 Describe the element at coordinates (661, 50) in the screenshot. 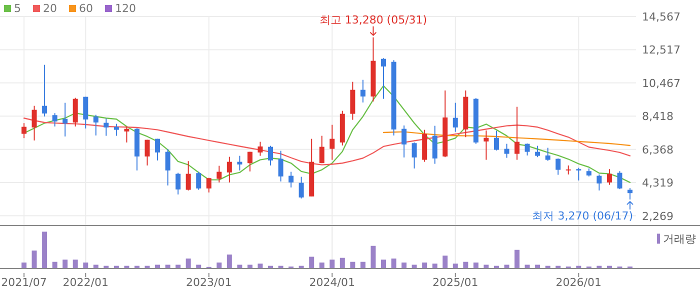

I see `y-tick-label: 12,517` at that location.